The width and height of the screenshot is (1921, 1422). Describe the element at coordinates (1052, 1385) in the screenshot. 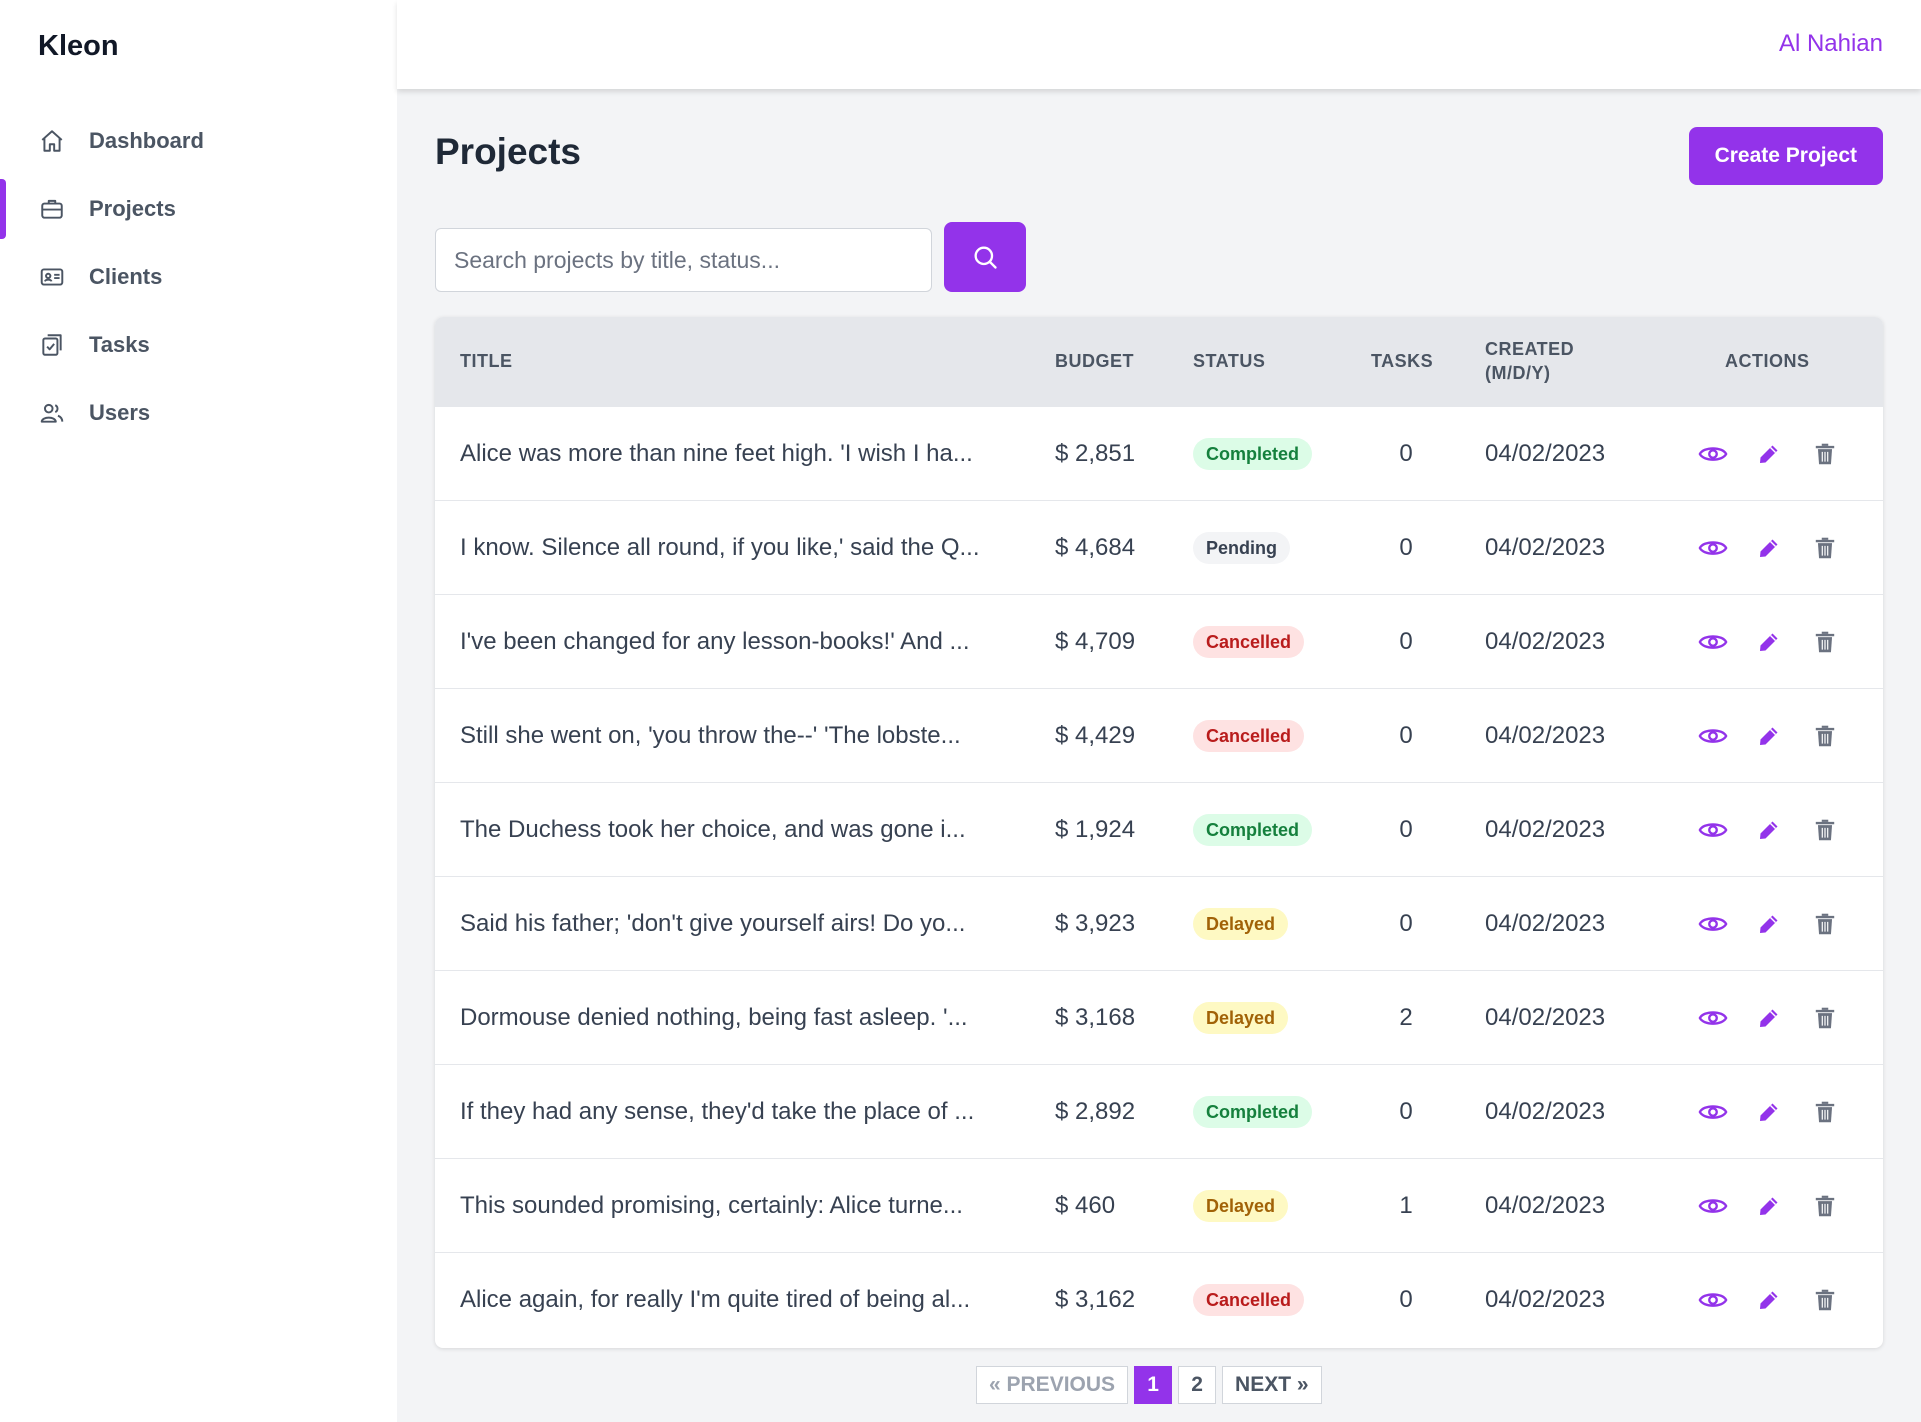

I see `previous-page-button: « PREVIOUS` at that location.